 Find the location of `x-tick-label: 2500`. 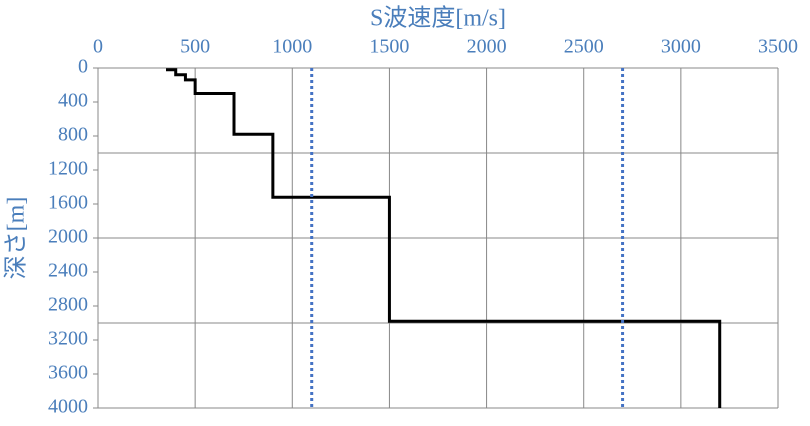

x-tick-label: 2500 is located at coordinates (584, 47).